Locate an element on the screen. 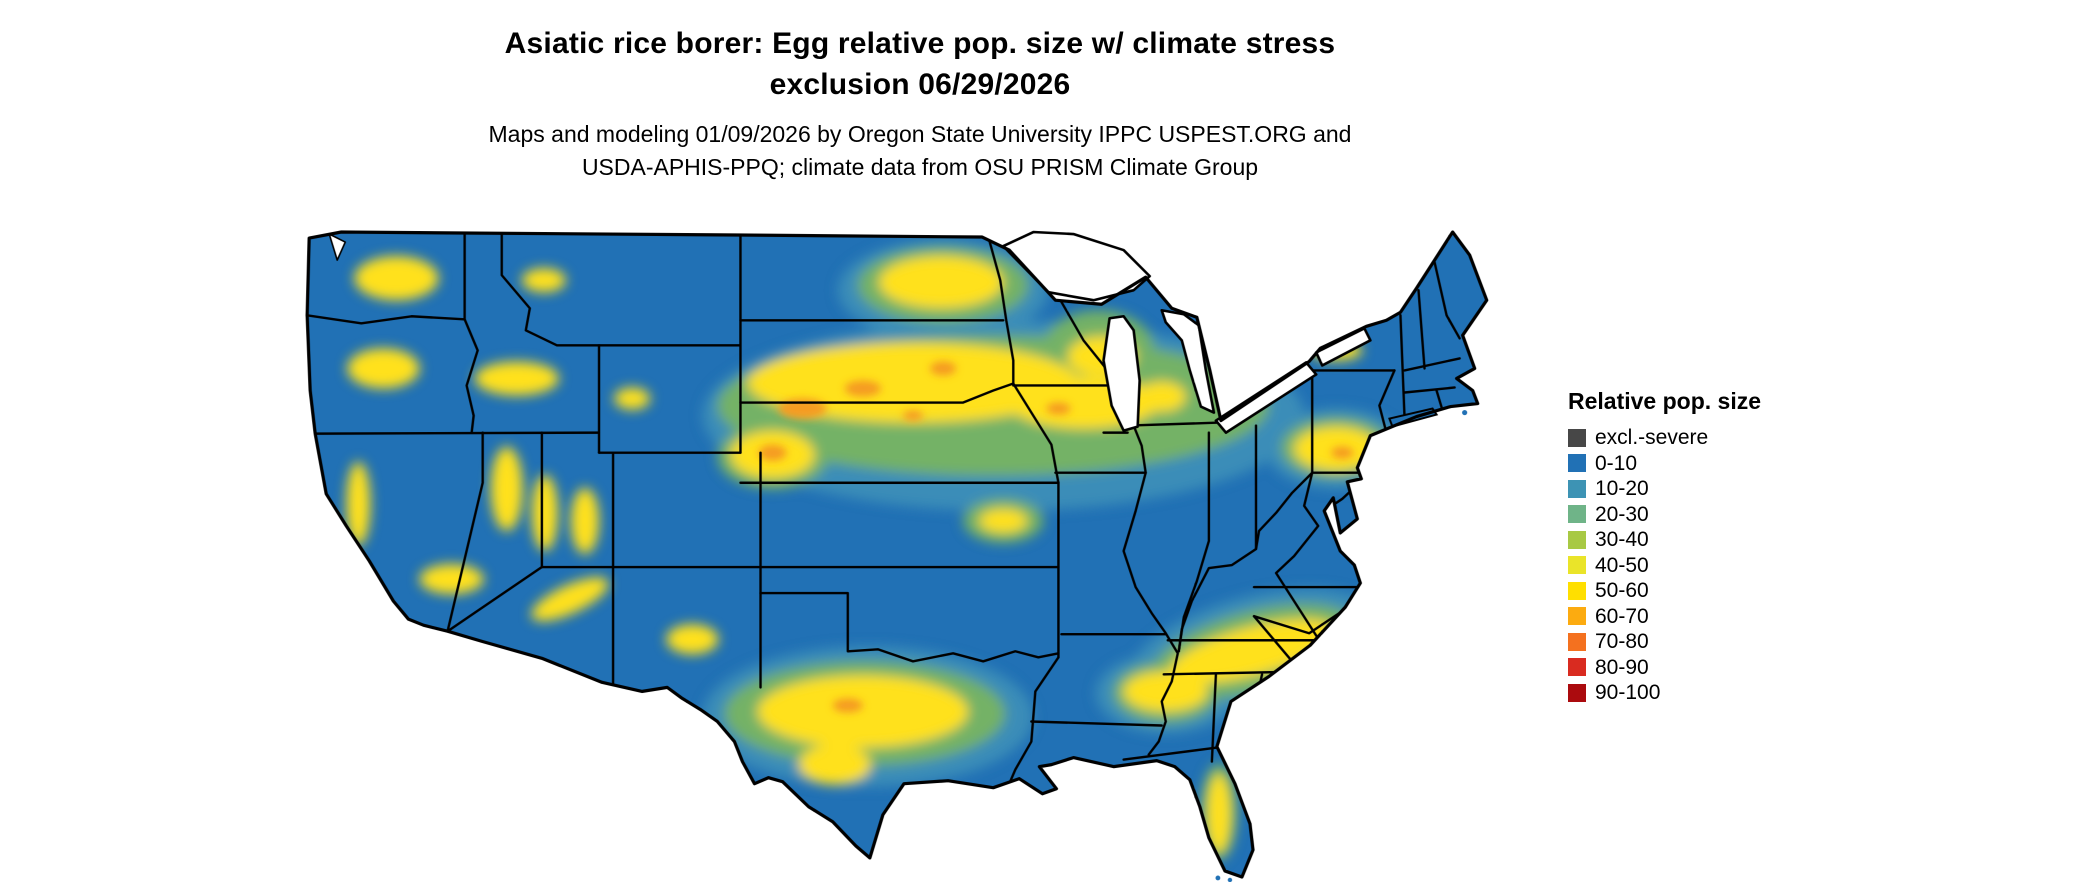  legend-item-label: excl.-severe is located at coordinates (1652, 438).